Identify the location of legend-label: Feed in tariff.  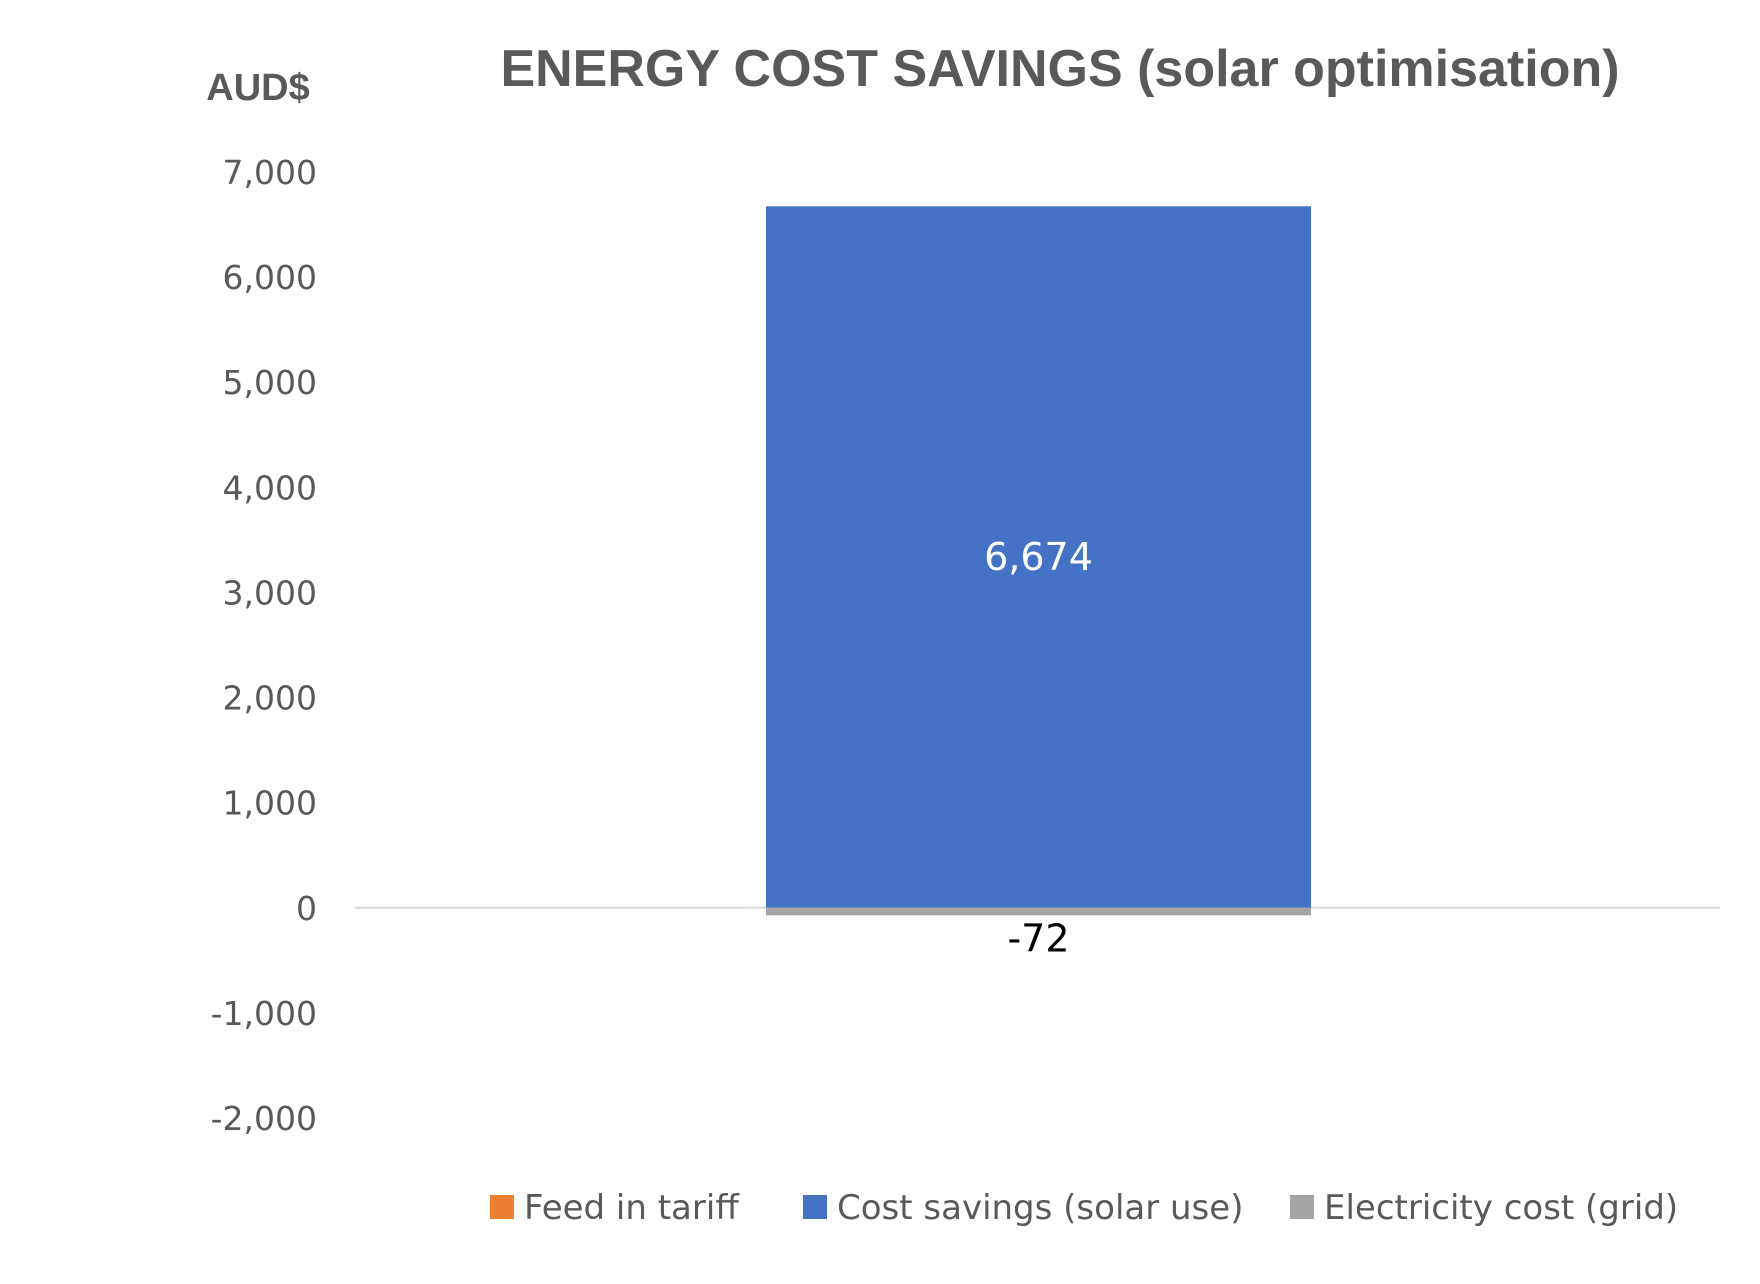
(632, 1208).